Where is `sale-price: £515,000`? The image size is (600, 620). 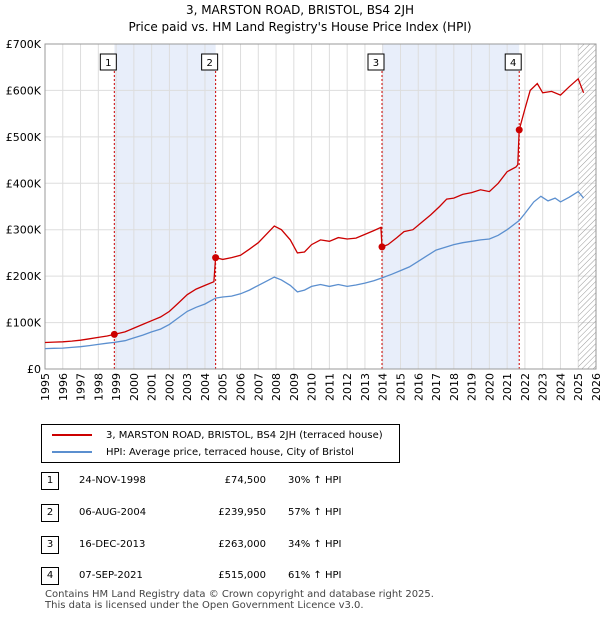 sale-price: £515,000 is located at coordinates (242, 575).